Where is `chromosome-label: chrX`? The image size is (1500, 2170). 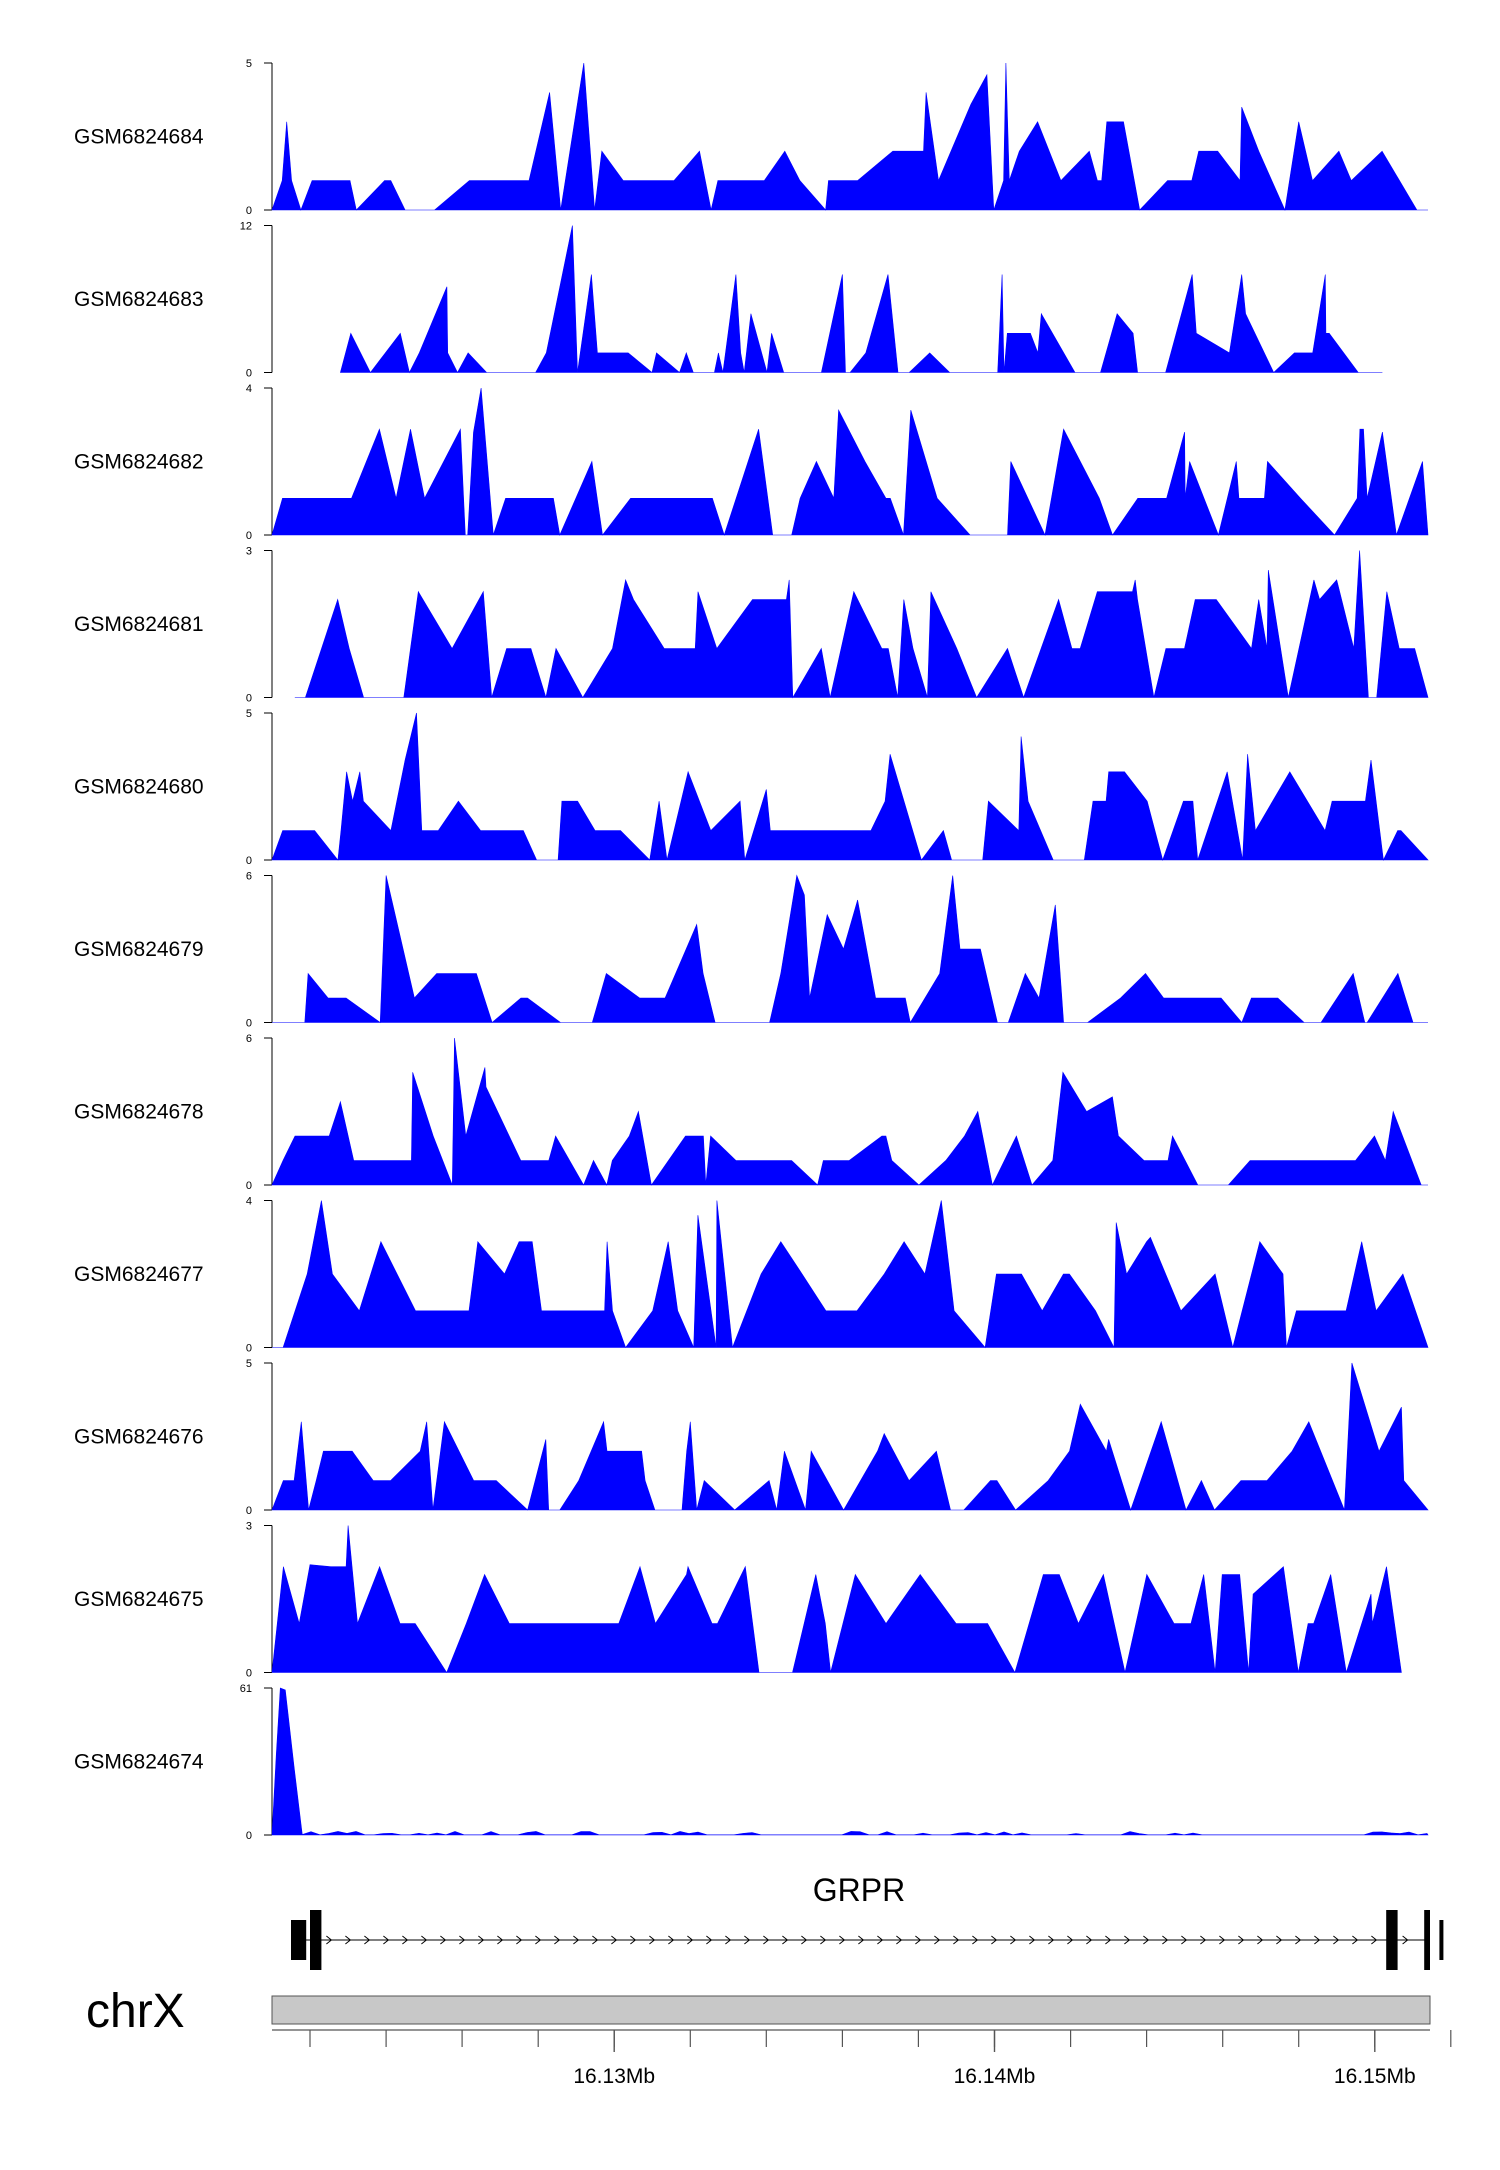 chromosome-label: chrX is located at coordinates (135, 2011).